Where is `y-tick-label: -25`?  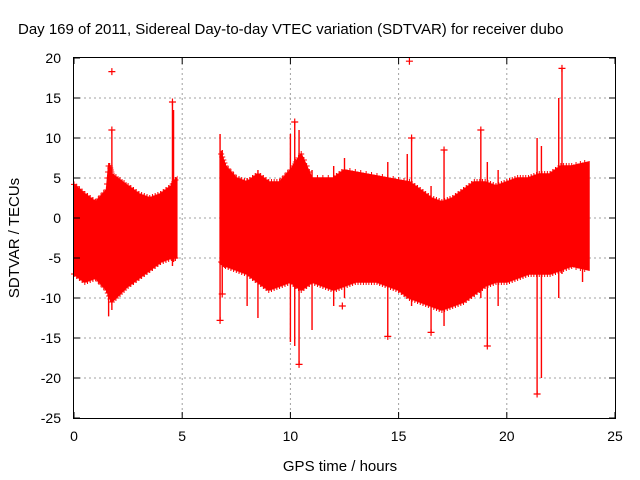
y-tick-label: -25 is located at coordinates (51, 418).